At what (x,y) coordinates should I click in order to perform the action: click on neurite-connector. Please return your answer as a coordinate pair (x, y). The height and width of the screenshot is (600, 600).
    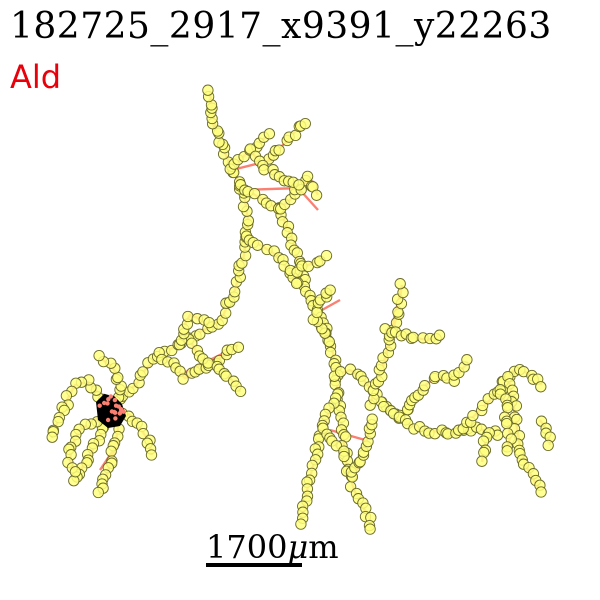
    Looking at the image, I should click on (331, 305).